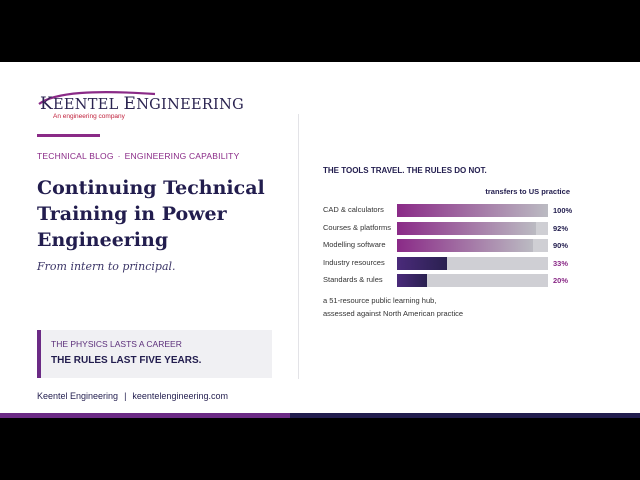  What do you see at coordinates (180, 396) in the screenshot?
I see `footer-website-link: keentelengineering.com` at bounding box center [180, 396].